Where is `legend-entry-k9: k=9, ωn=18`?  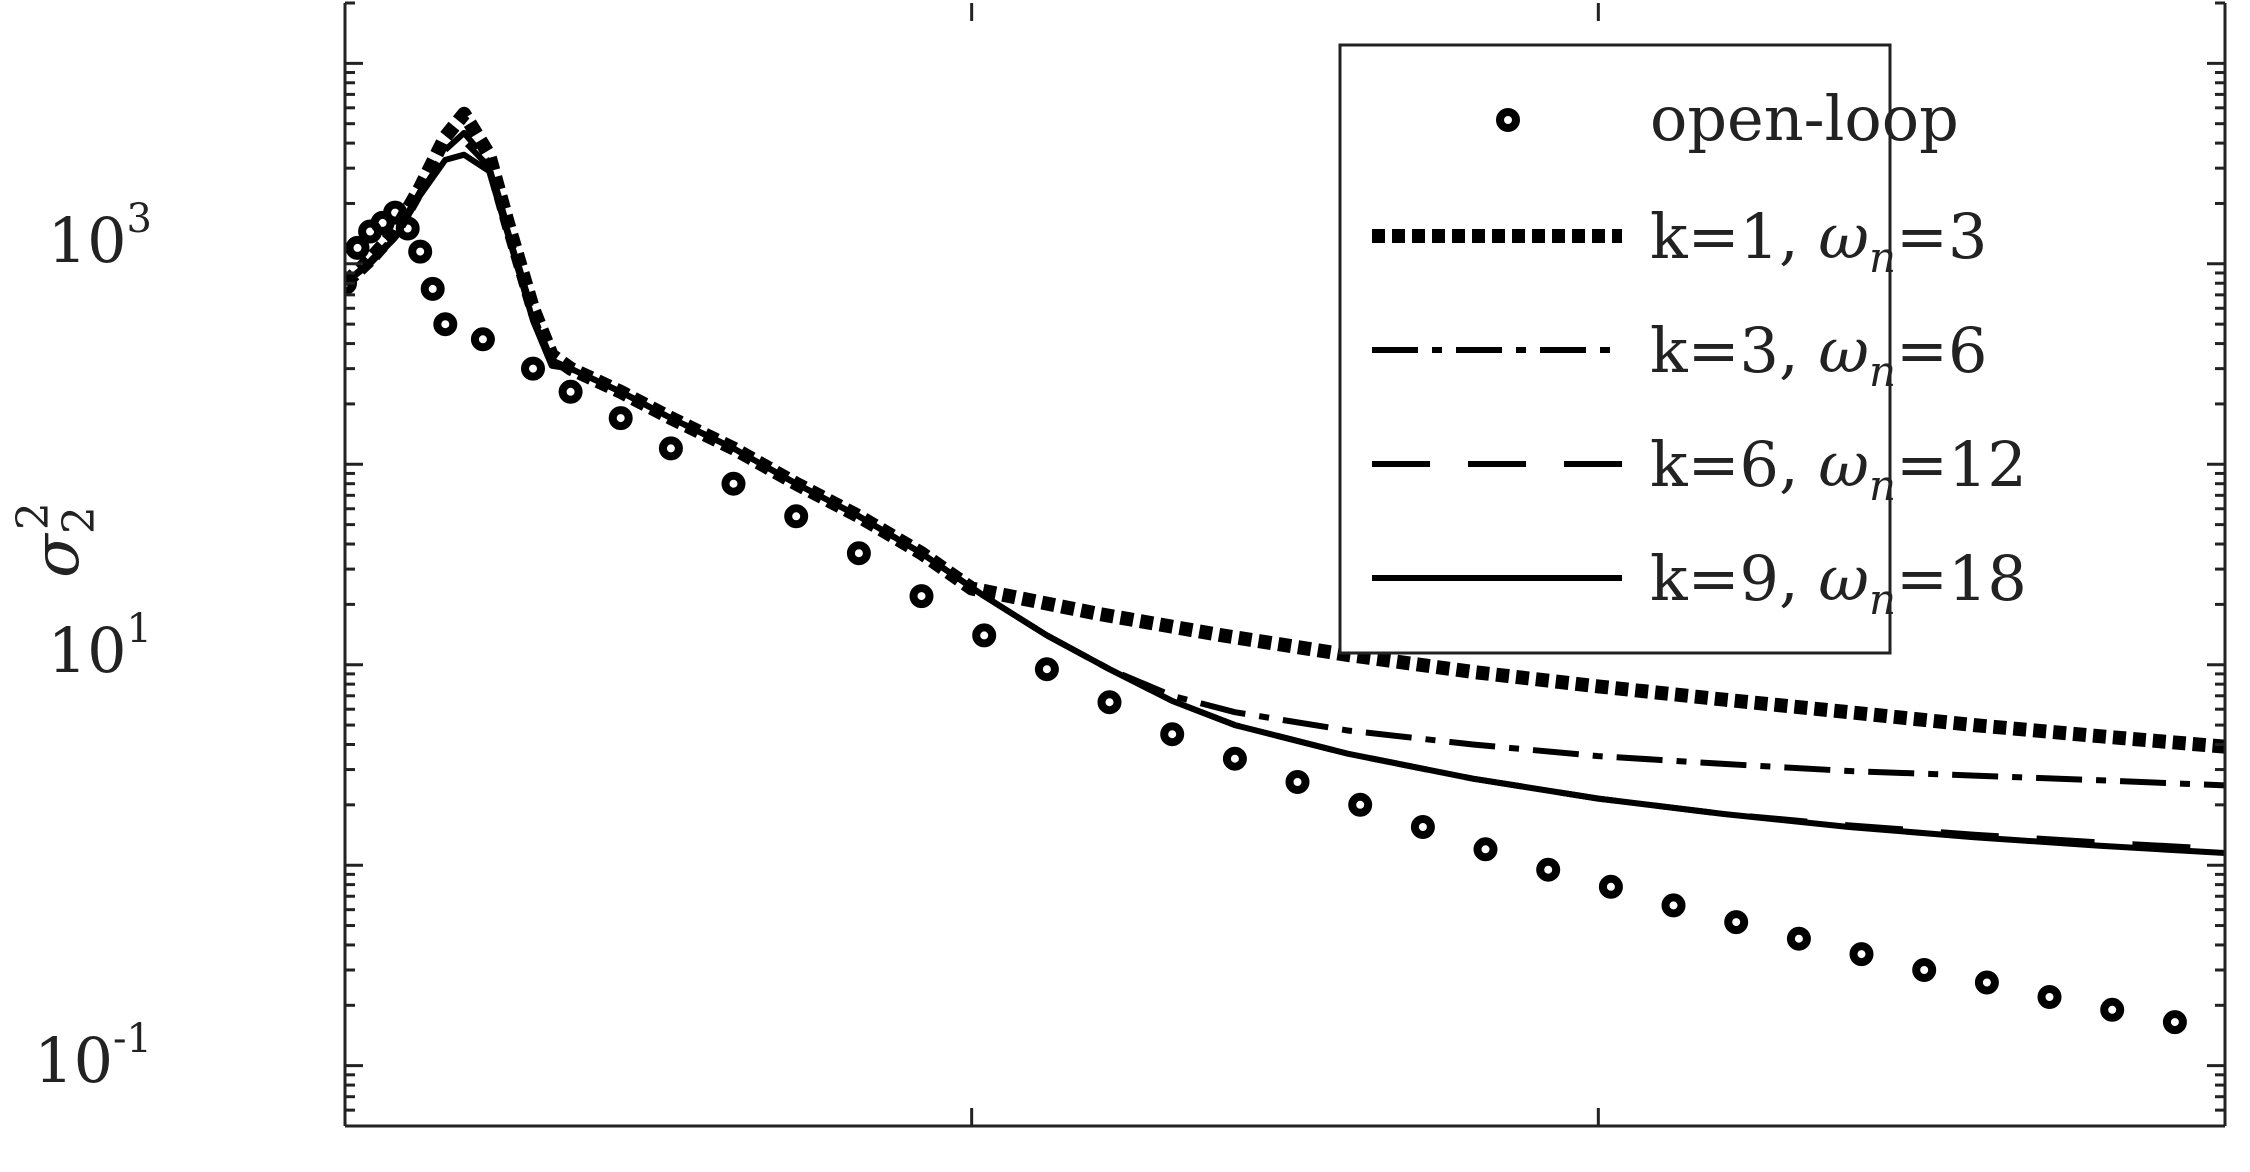
legend-entry-k9: k=9, ωn=18 is located at coordinates (1699, 583).